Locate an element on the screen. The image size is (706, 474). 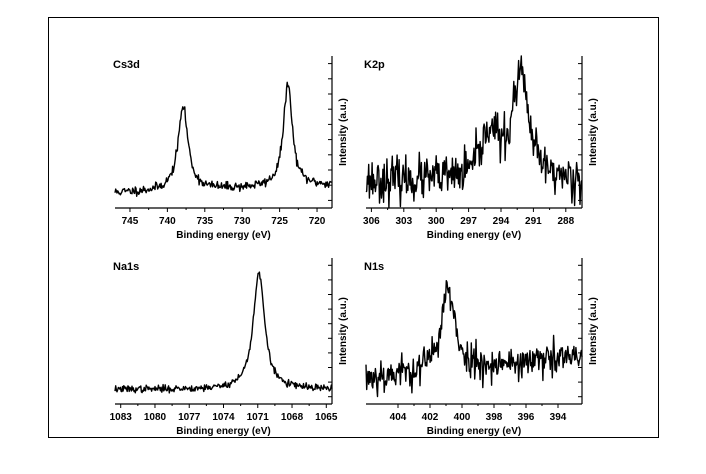
x-tick-label: 404 is located at coordinates (398, 417).